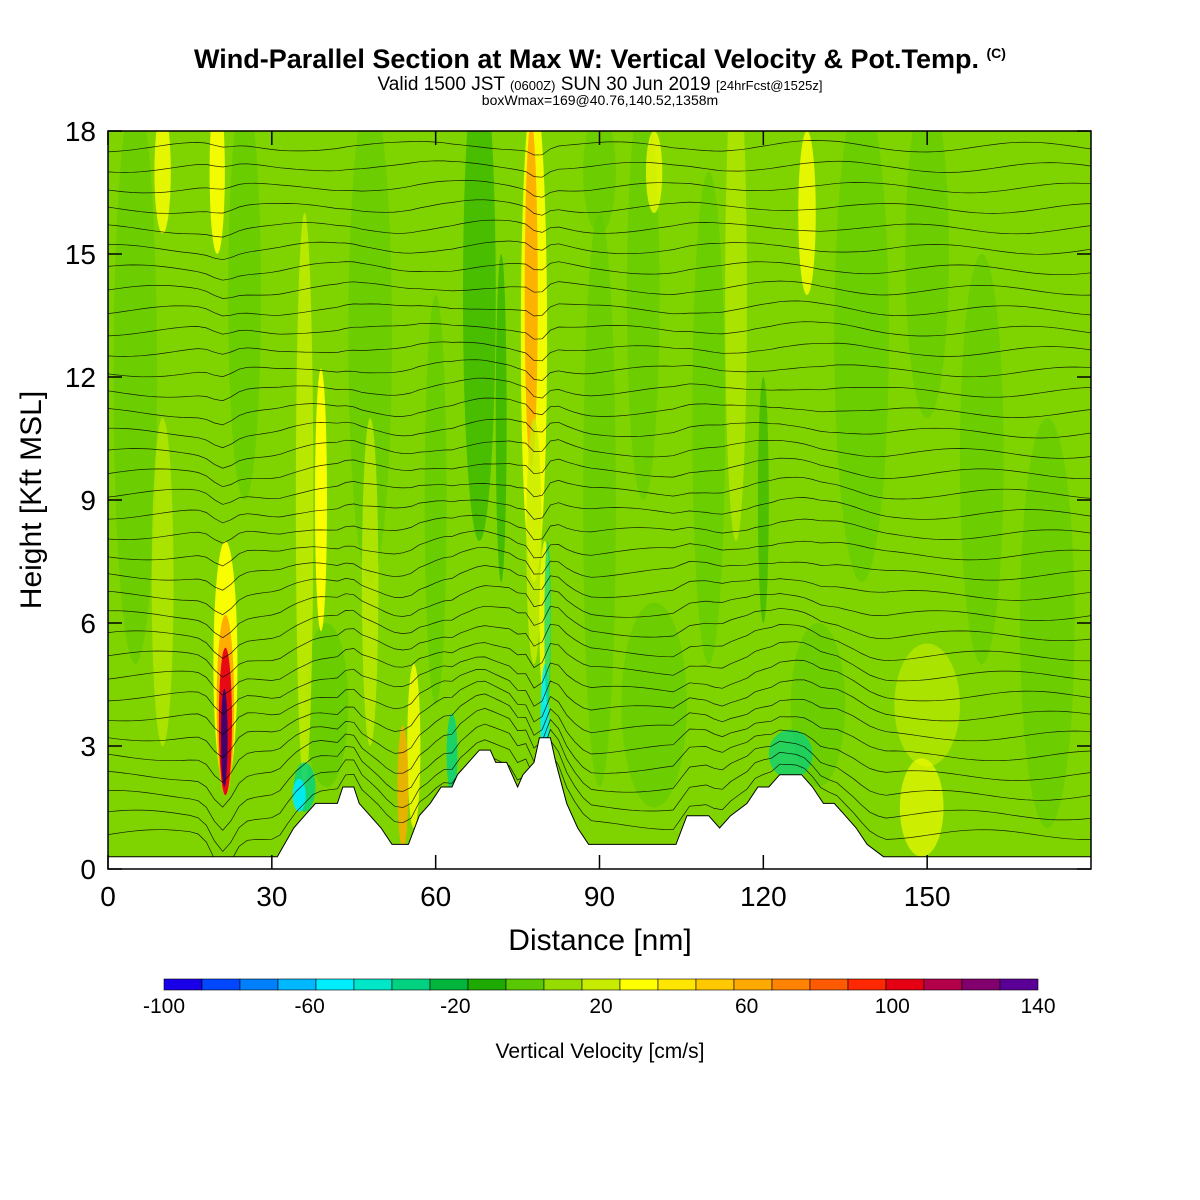  Describe the element at coordinates (763, 896) in the screenshot. I see `x-tick-label: 120` at that location.